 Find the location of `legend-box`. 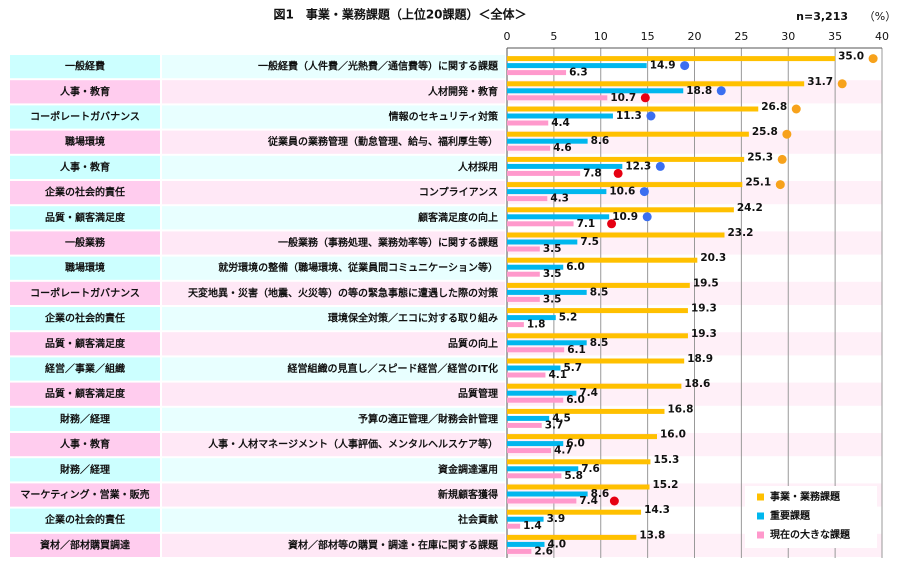

legend-box is located at coordinates (811, 517).